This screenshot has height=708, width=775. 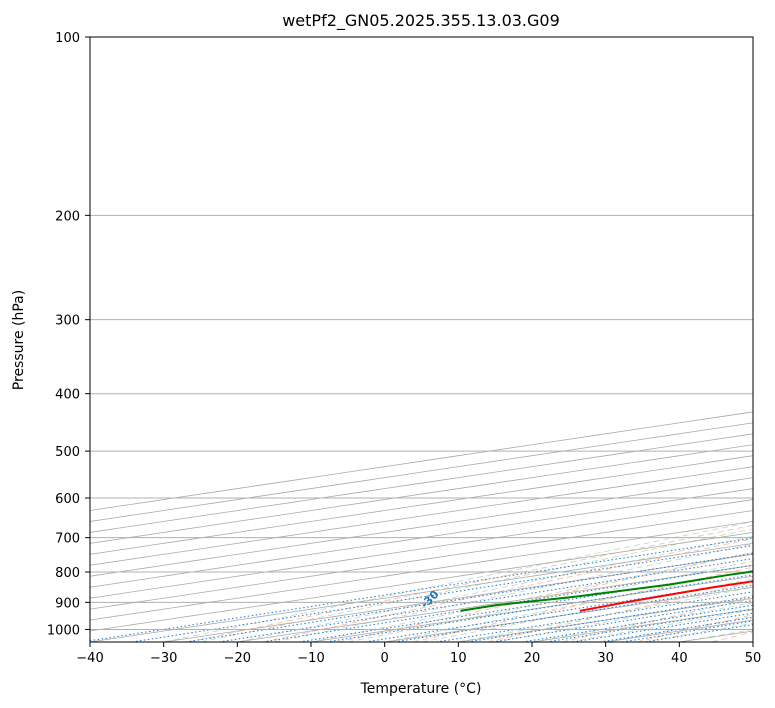 What do you see at coordinates (532, 658) in the screenshot?
I see `x-tick-label: 20` at bounding box center [532, 658].